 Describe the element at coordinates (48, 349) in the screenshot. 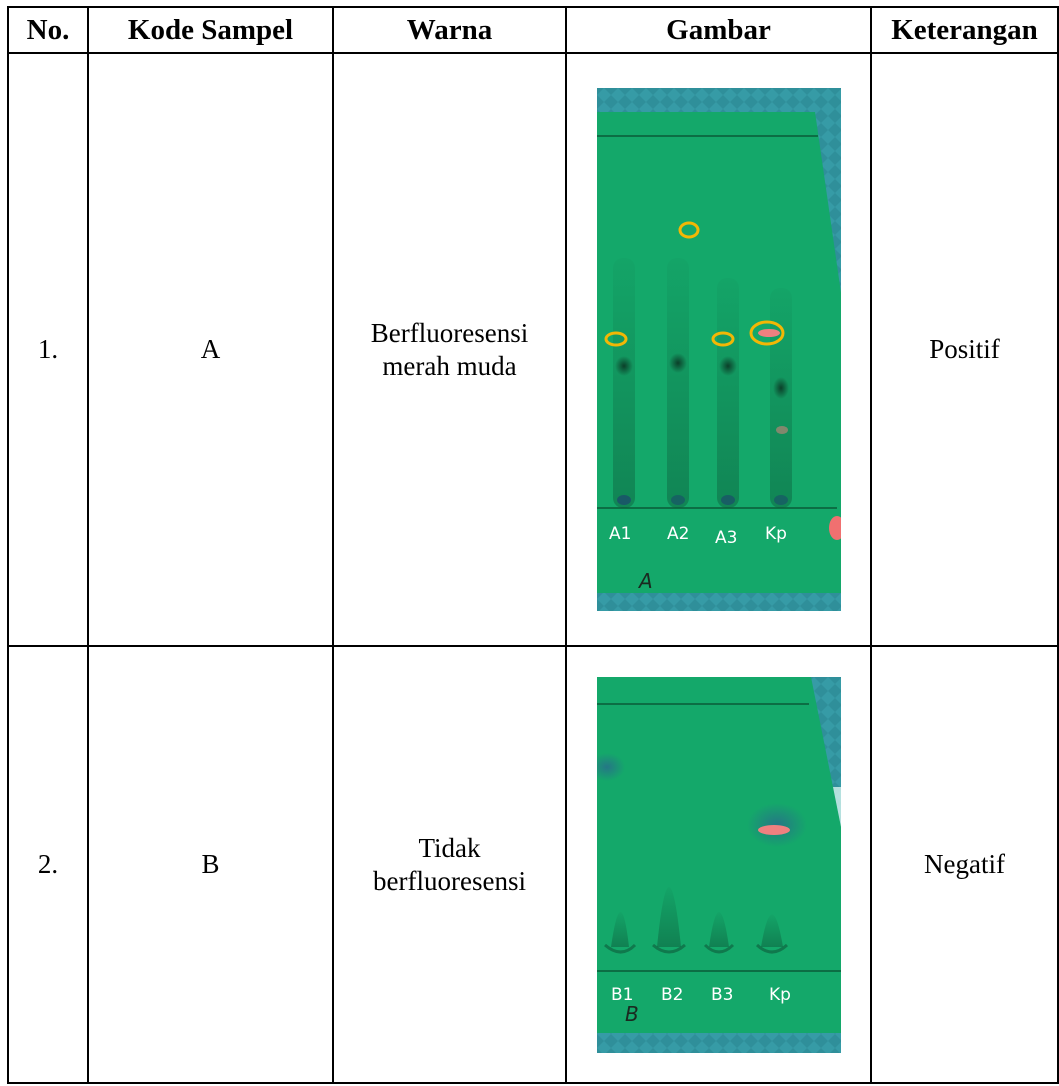

I see `cell-no: 1.` at that location.